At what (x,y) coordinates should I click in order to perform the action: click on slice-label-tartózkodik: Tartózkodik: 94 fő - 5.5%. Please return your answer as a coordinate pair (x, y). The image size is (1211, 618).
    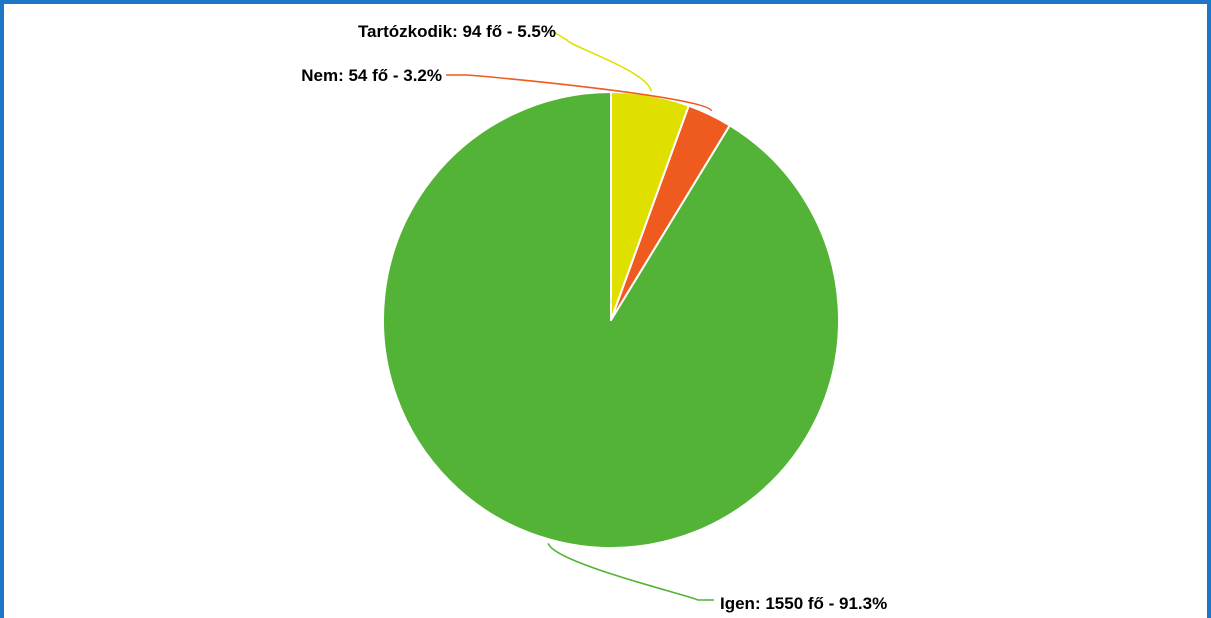
    Looking at the image, I should click on (457, 31).